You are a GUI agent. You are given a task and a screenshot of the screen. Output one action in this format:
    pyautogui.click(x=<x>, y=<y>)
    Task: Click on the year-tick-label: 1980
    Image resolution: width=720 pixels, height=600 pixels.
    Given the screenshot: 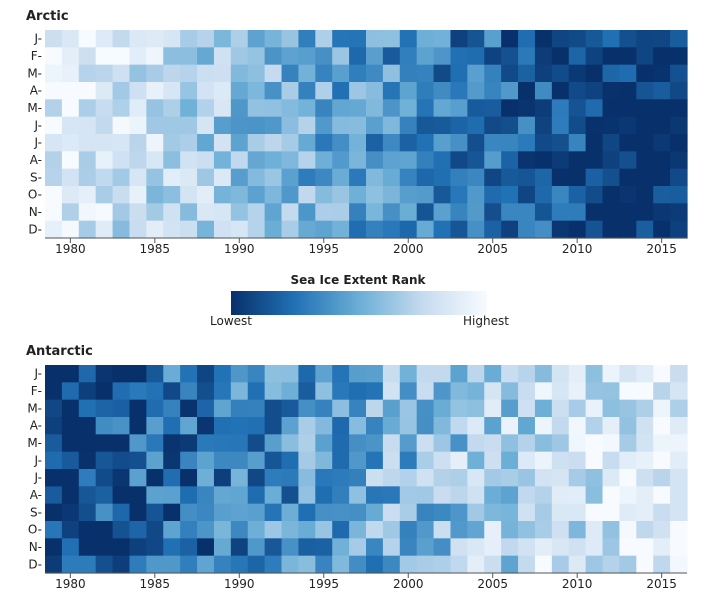 What is the action you would take?
    pyautogui.click(x=70, y=249)
    